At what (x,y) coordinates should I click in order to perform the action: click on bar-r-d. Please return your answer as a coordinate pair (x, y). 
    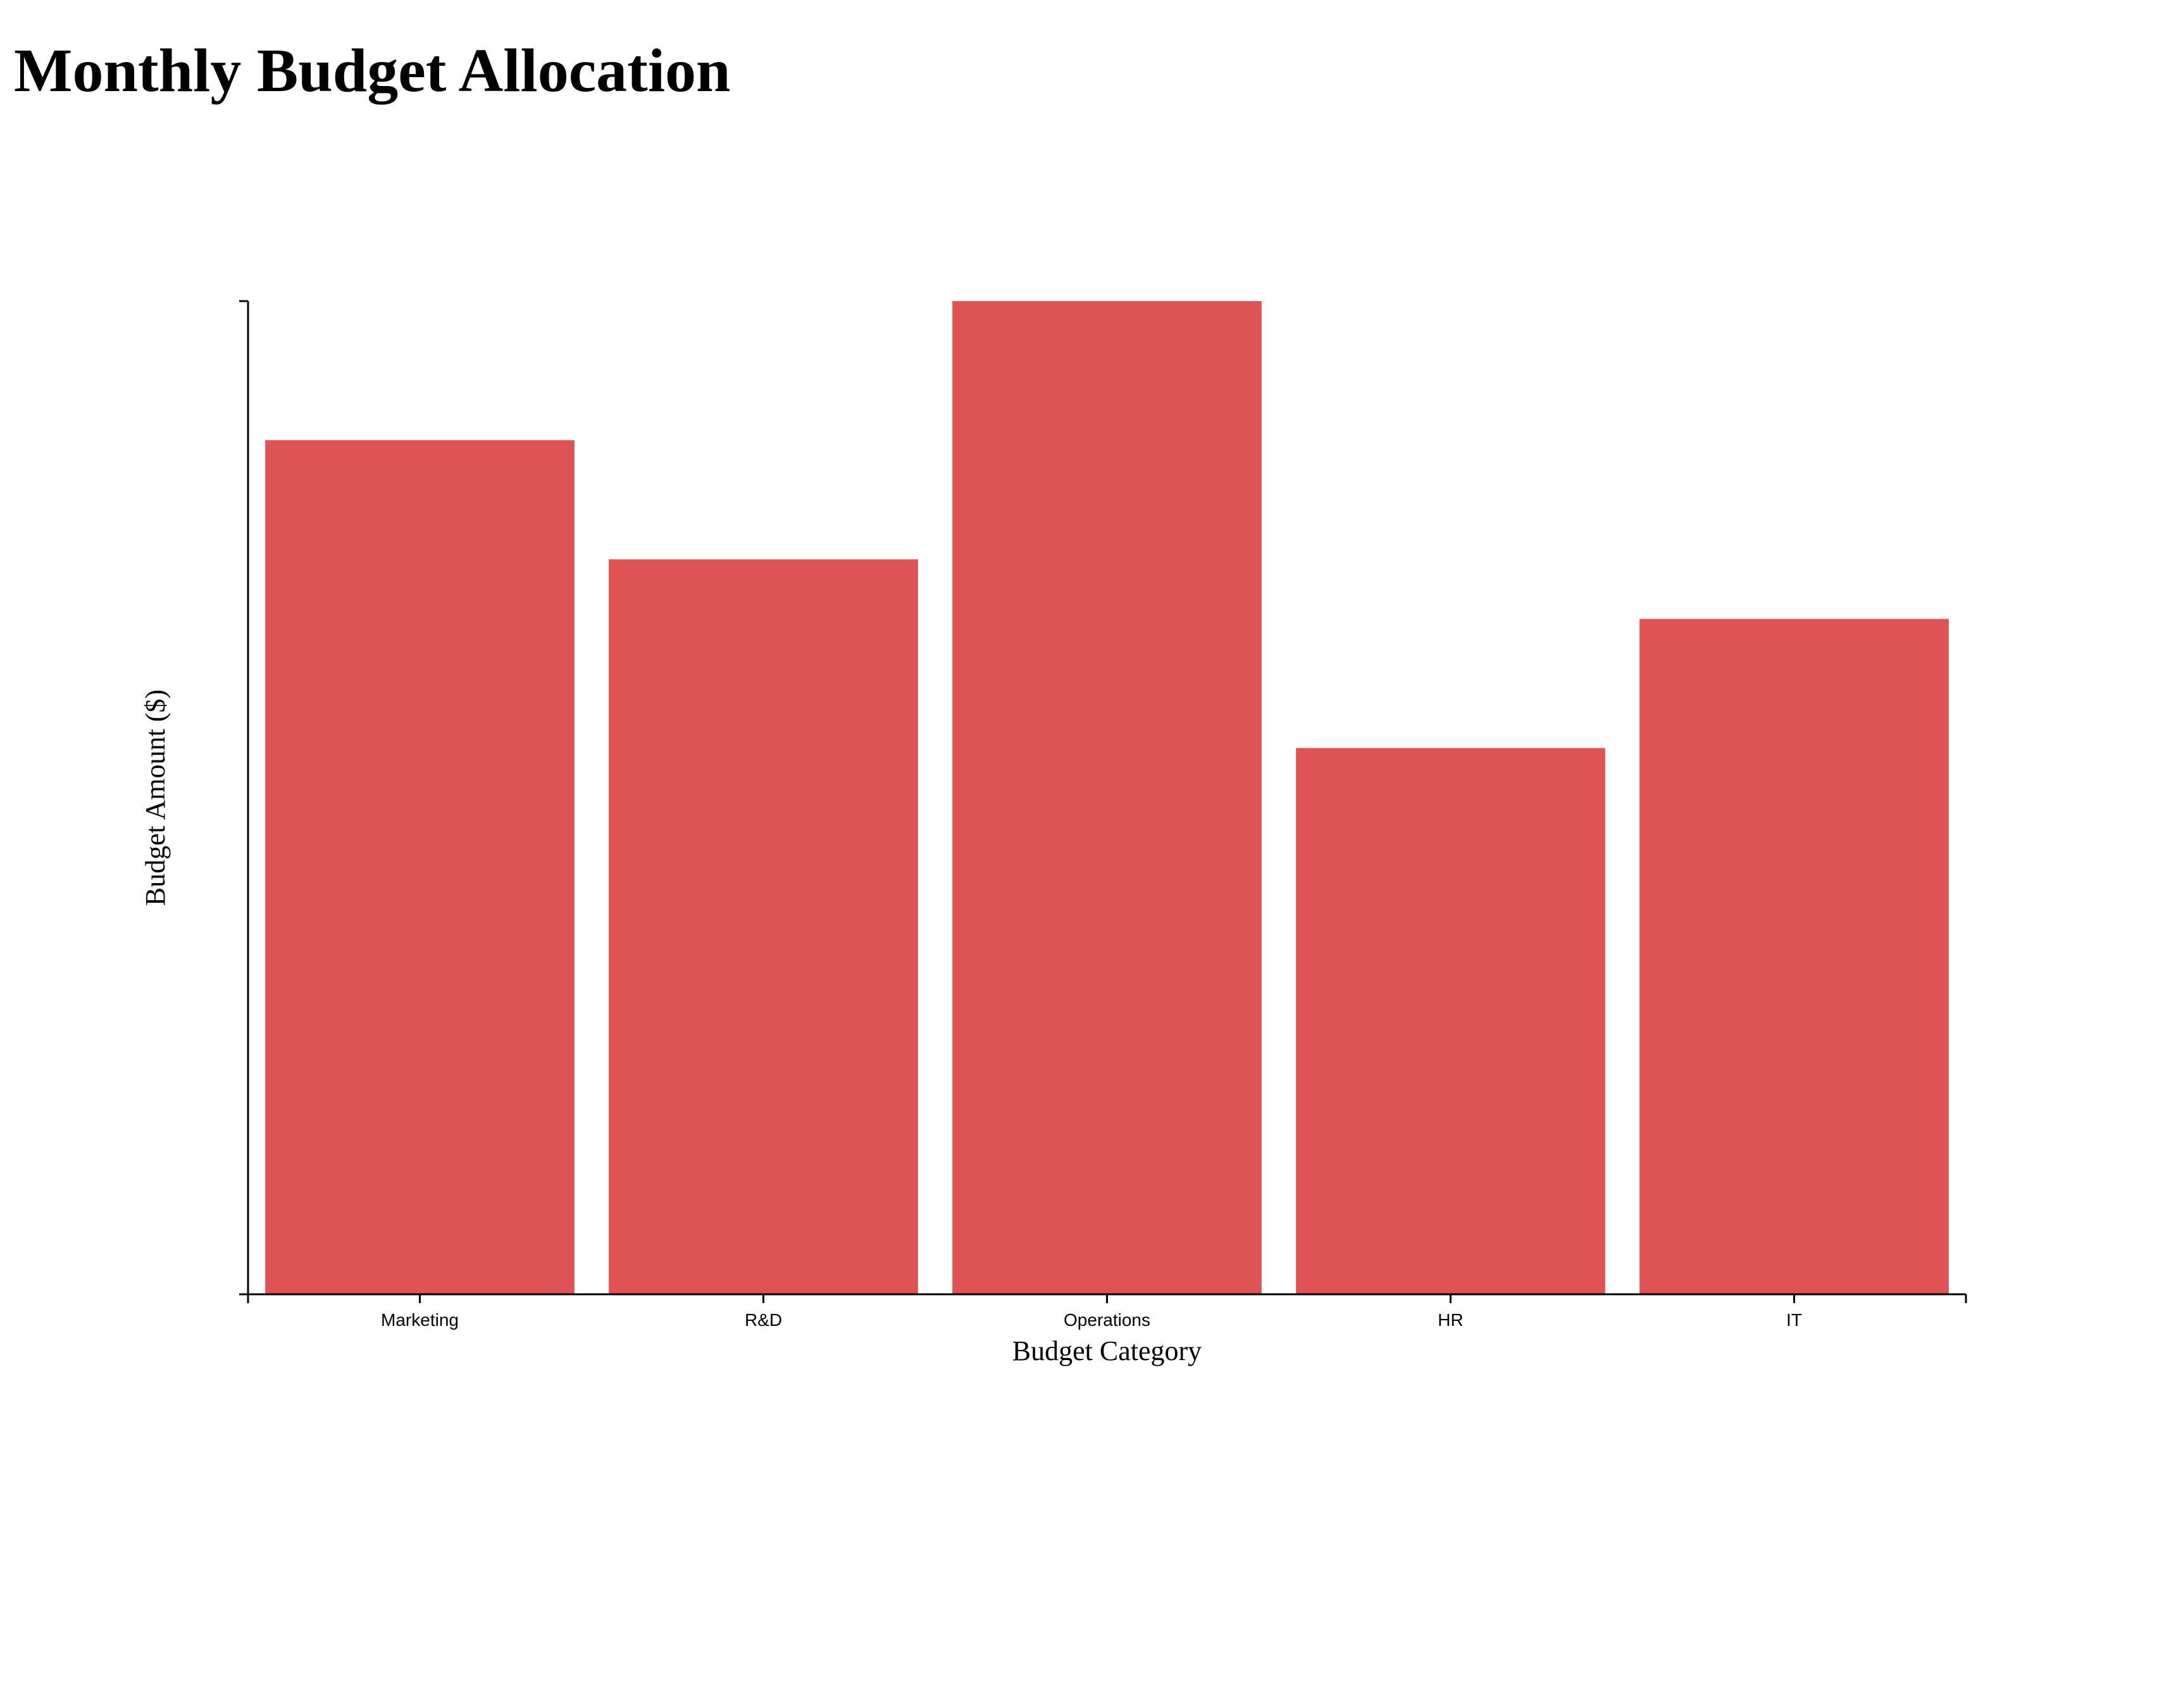
    Looking at the image, I should click on (763, 927).